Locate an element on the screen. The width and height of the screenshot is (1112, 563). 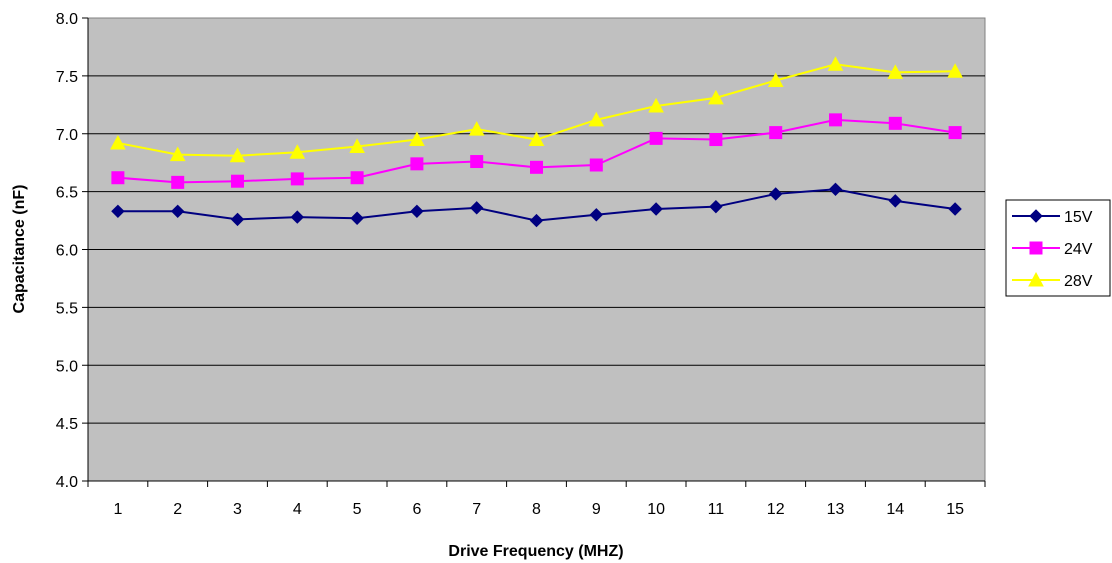
y-tick-label: 6.5 is located at coordinates (67, 193).